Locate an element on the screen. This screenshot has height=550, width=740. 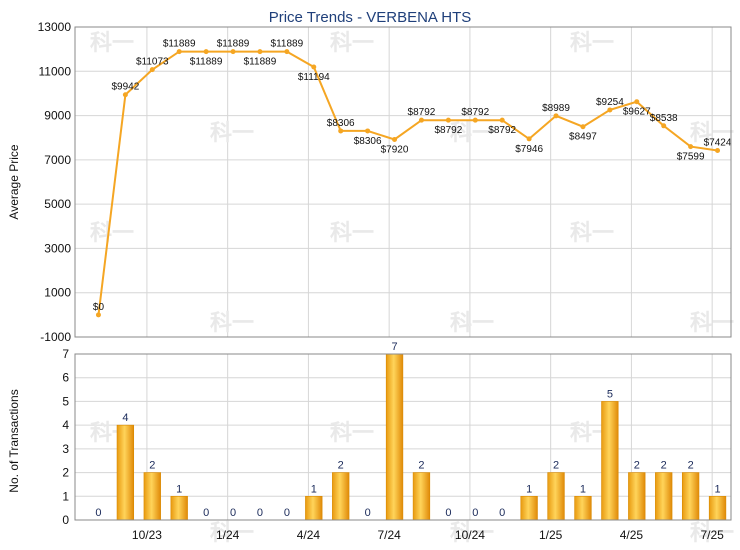
price-y-tick-label: 1000 is located at coordinates (57, 293).